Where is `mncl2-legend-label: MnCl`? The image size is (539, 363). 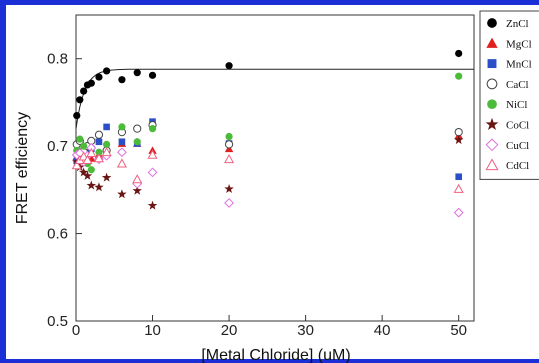
mncl2-legend-label: MnCl is located at coordinates (519, 65).